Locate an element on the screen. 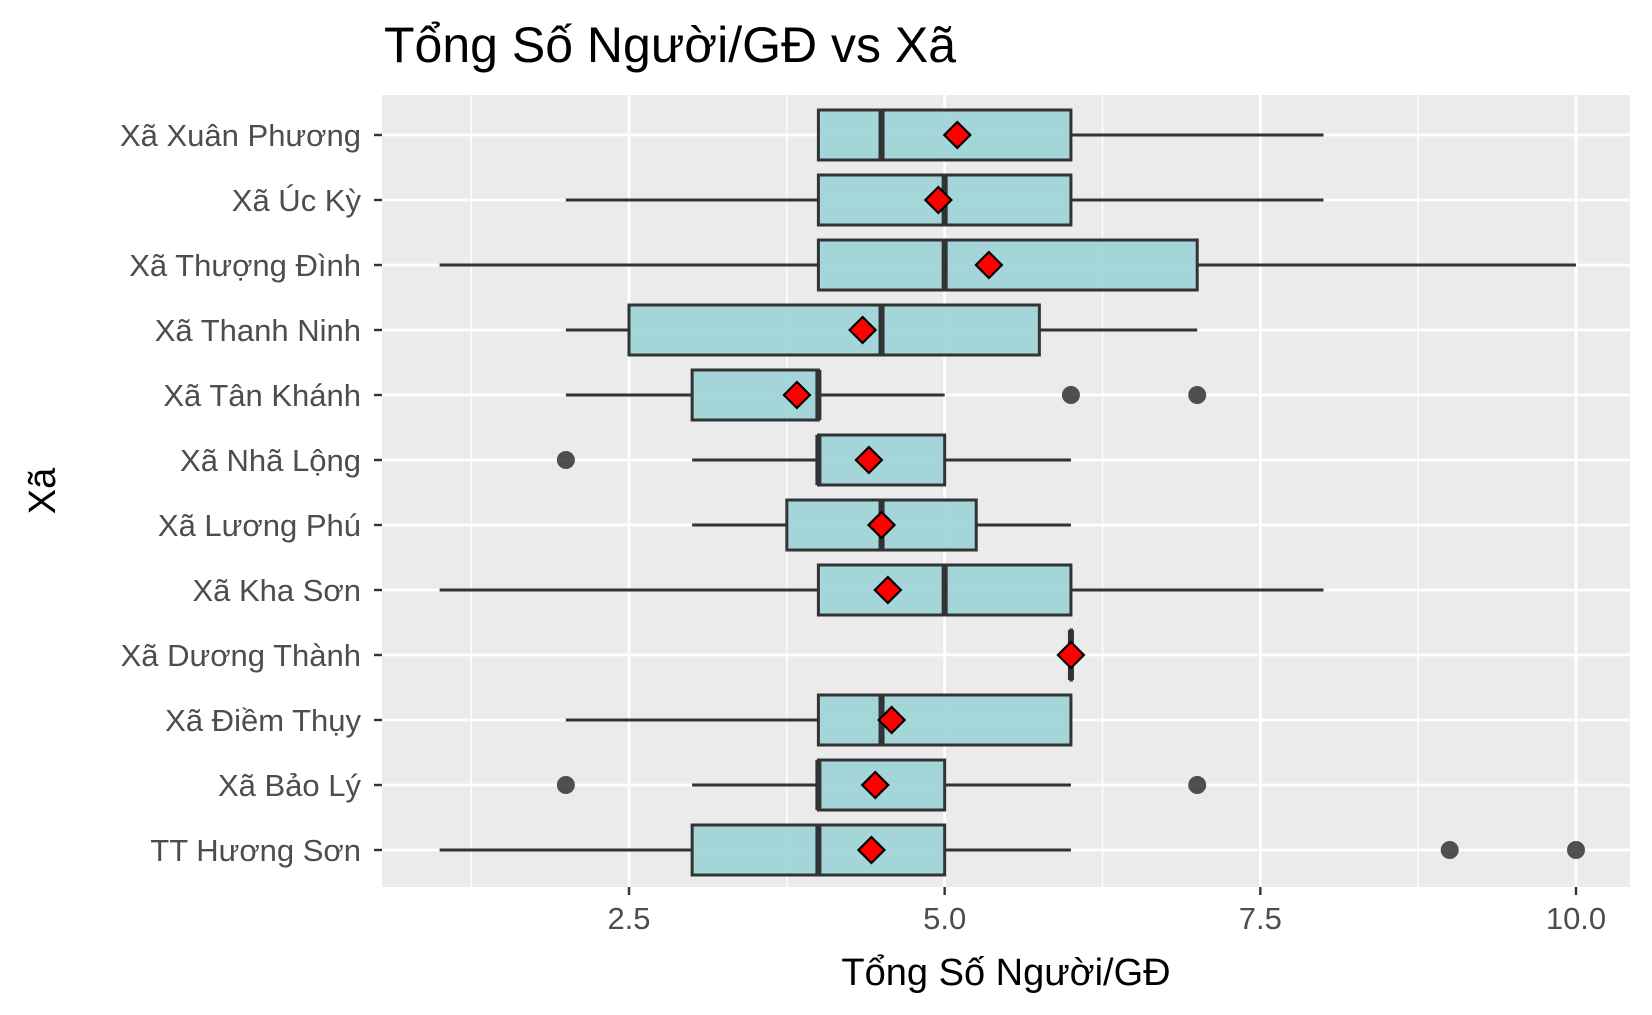 The image size is (1652, 1015). y-tick-label: Xã Xuân Phương is located at coordinates (240, 135).